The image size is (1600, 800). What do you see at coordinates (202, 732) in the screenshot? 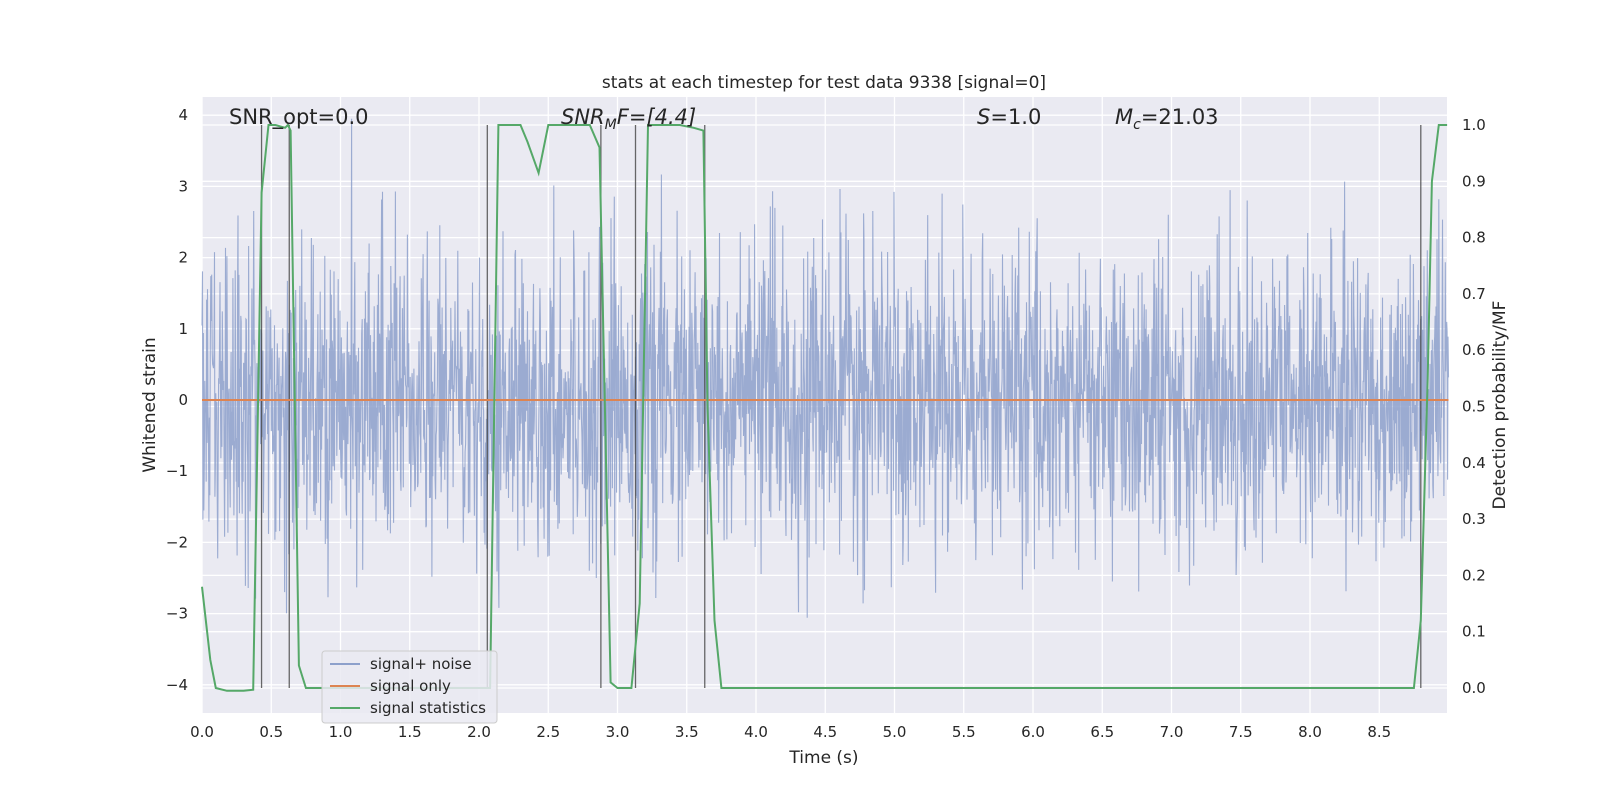
I see `x-tick-label: 0.0` at bounding box center [202, 732].